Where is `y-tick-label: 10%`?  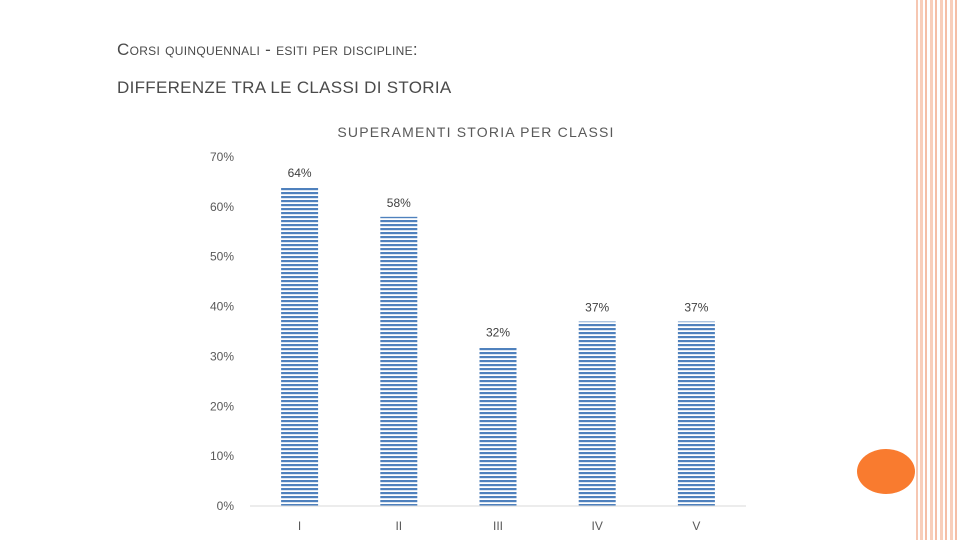 y-tick-label: 10% is located at coordinates (222, 456).